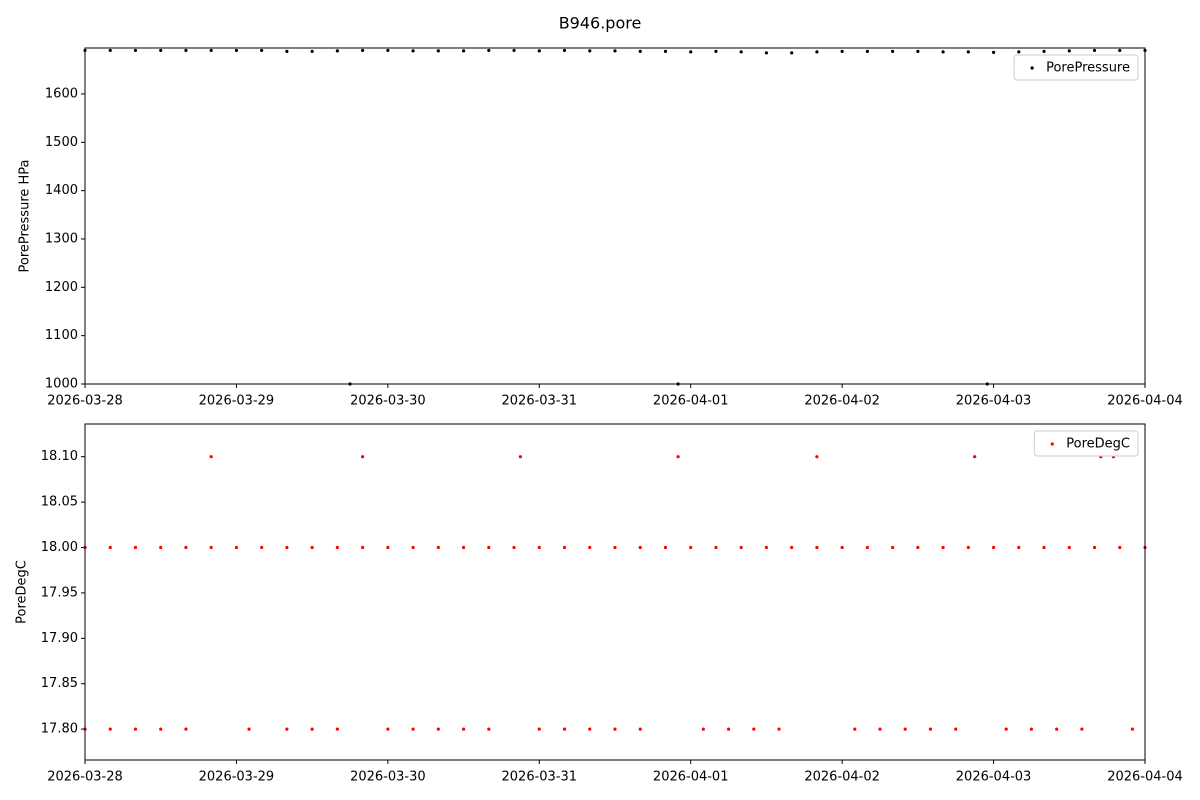 The width and height of the screenshot is (1200, 800). I want to click on y-tick-label: 17.90, so click(59, 638).